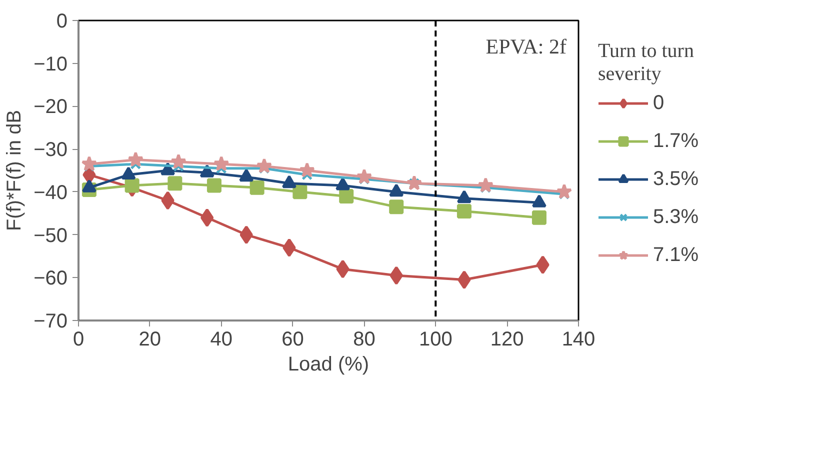 The image size is (826, 450). Describe the element at coordinates (676, 255) in the screenshot. I see `legend-label: 7.1%` at that location.